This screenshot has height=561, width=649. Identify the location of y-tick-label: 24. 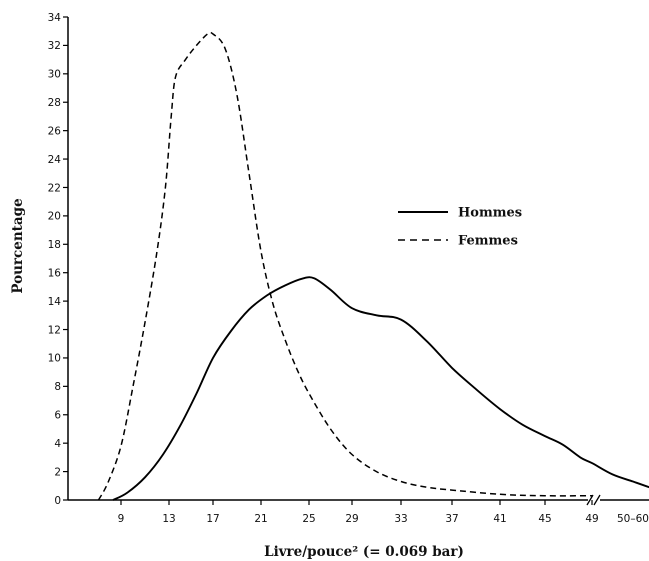
(55, 160).